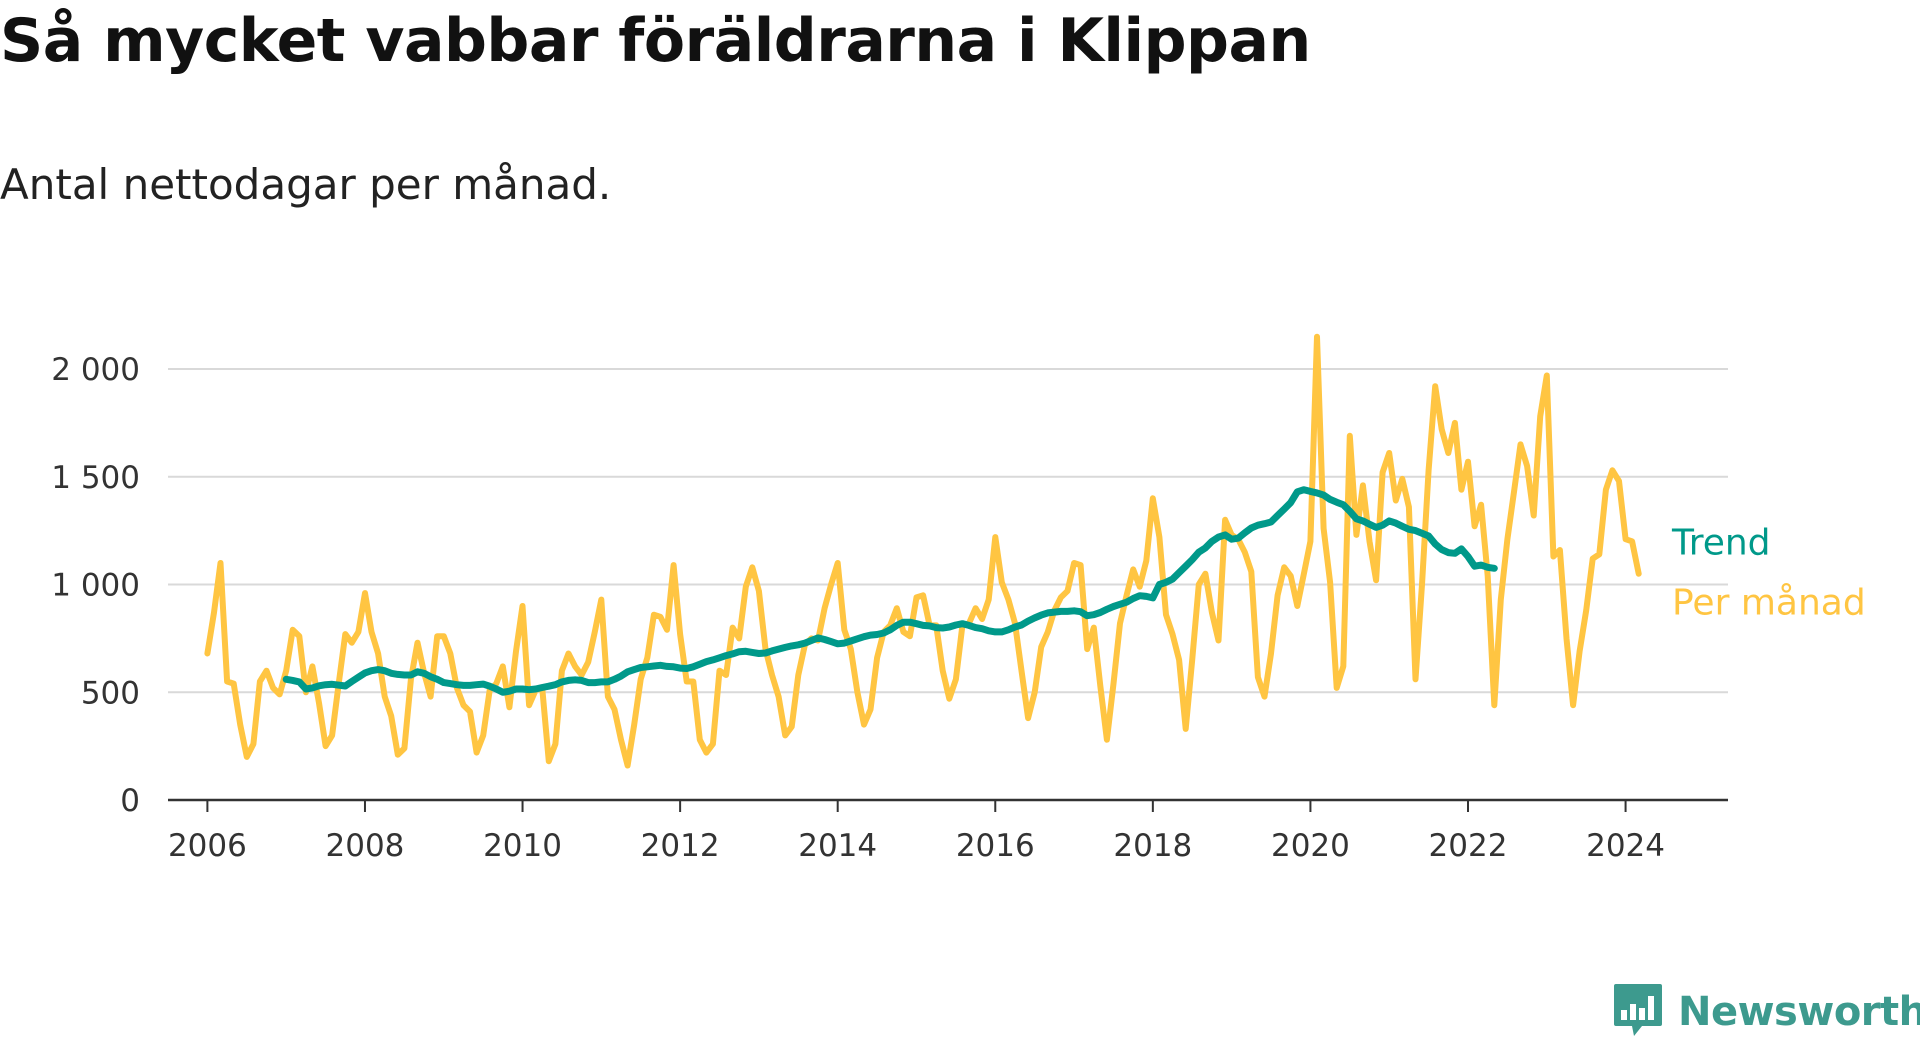  I want to click on legend: Trend Per månad, so click(1768, 572).